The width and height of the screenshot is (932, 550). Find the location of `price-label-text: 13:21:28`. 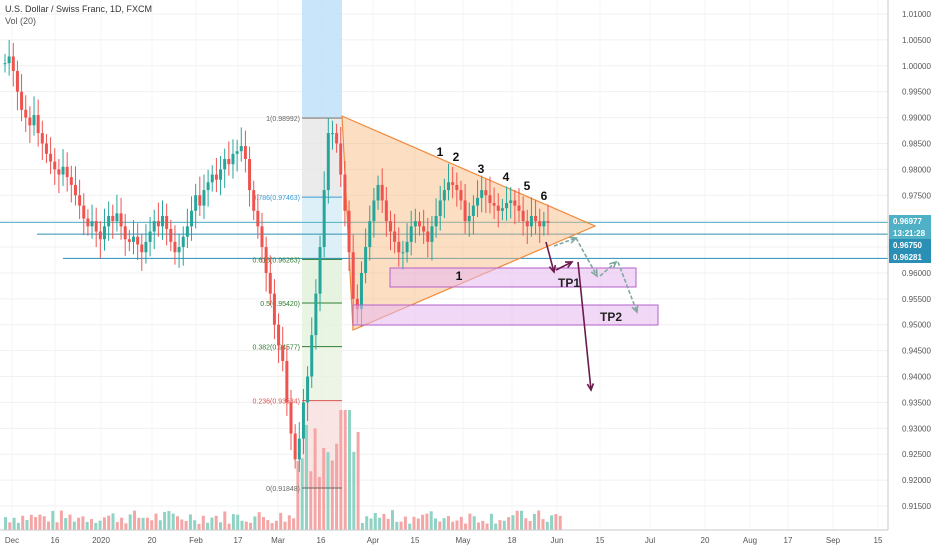

price-label-text: 13:21:28 is located at coordinates (909, 233).